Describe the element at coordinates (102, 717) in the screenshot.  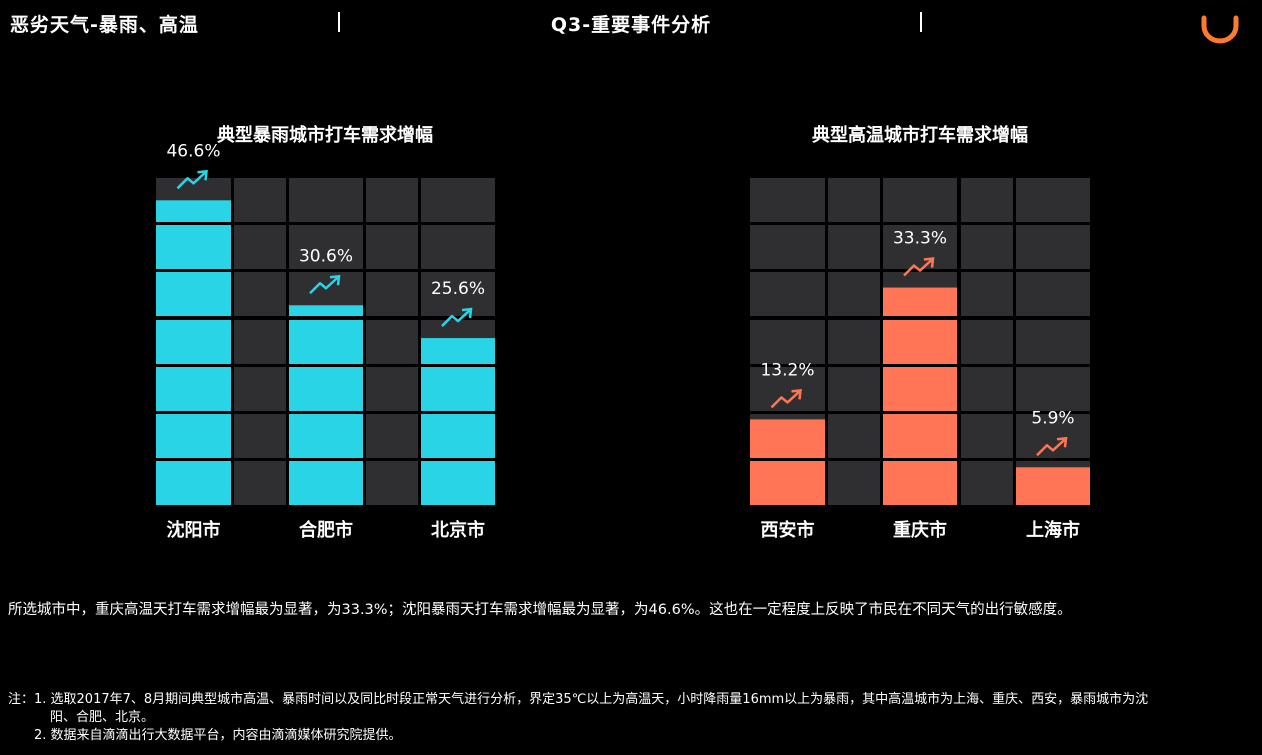
I see `footnote-line-2: 阳、合肥、北京。` at that location.